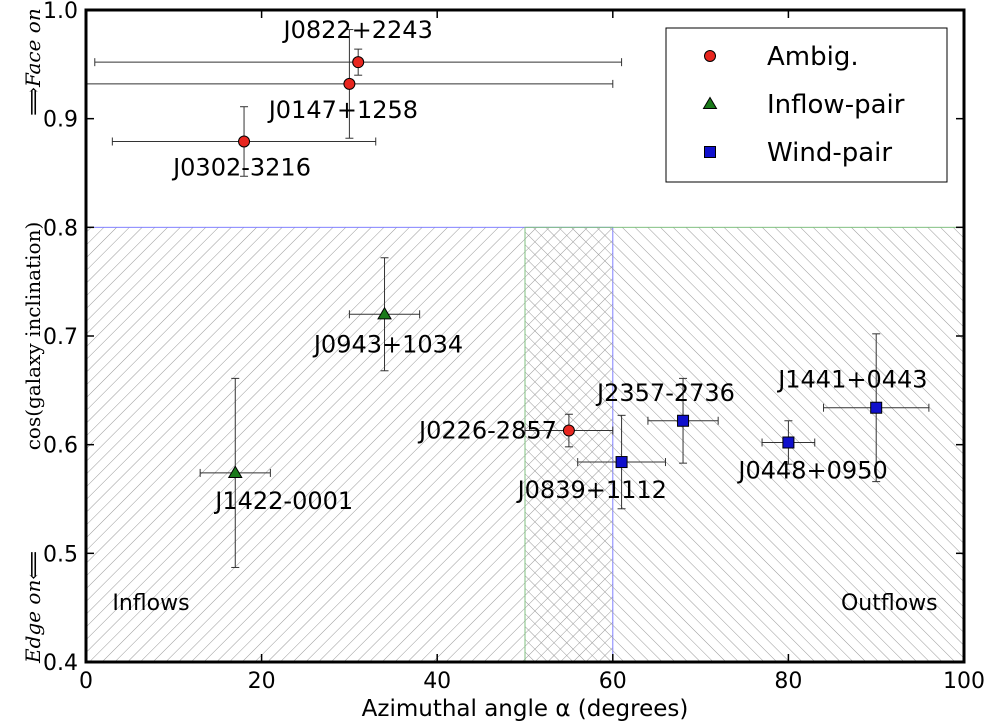 This screenshot has height=725, width=992. What do you see at coordinates (86, 681) in the screenshot?
I see `x-tick-label: 0` at bounding box center [86, 681].